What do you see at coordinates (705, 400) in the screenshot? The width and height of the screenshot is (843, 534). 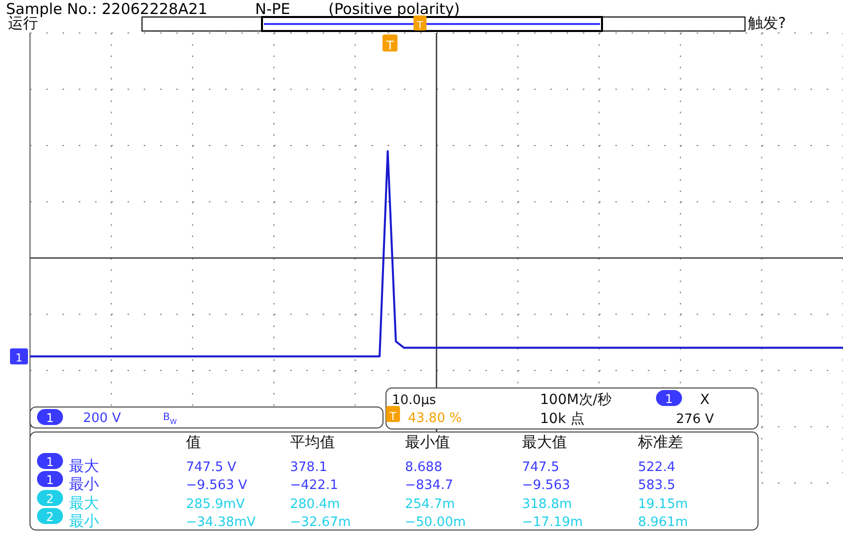 I see `text: X` at bounding box center [705, 400].